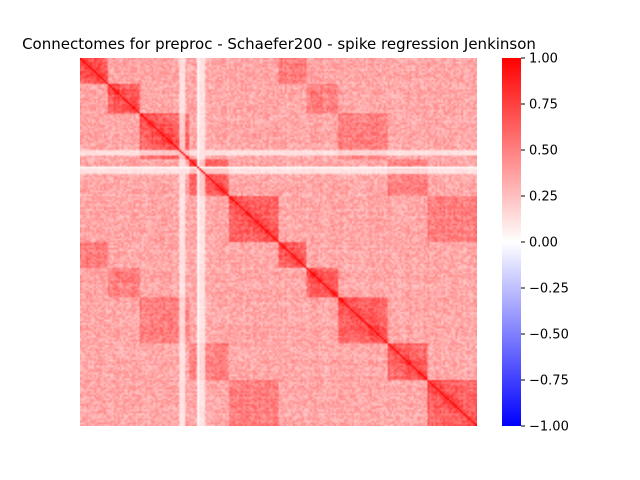  I want to click on colorbar-tick-label: 0.00, so click(543, 243).